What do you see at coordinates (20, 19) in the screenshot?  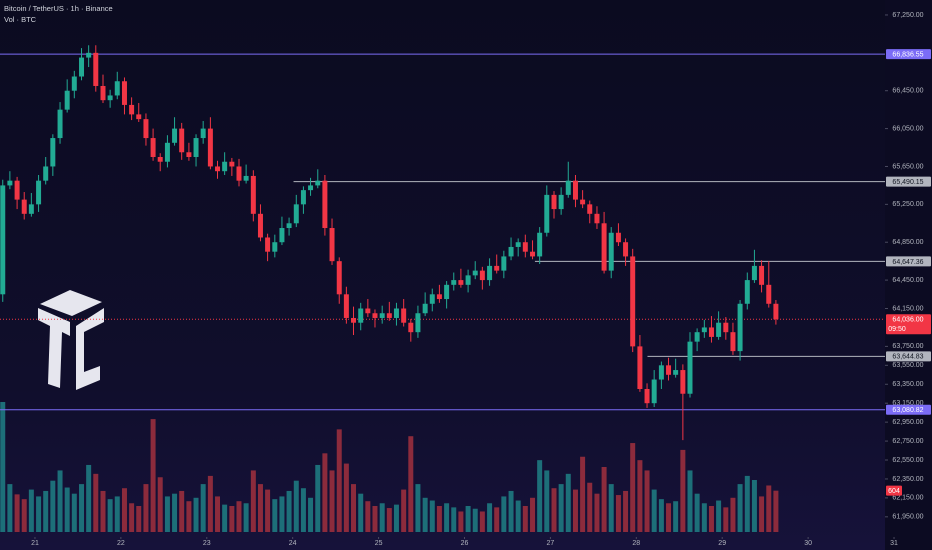 I see `volume-title: Vol · BTC` at bounding box center [20, 19].